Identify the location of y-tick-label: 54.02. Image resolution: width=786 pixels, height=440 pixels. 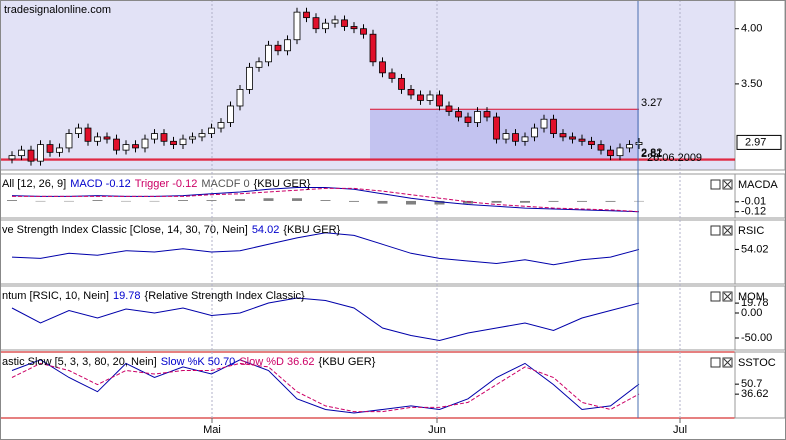
(755, 249).